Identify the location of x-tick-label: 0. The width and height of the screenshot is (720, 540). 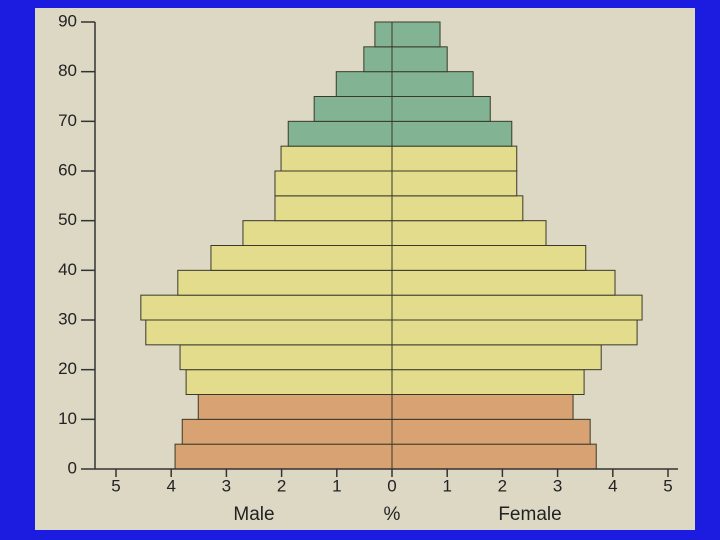
(391, 485).